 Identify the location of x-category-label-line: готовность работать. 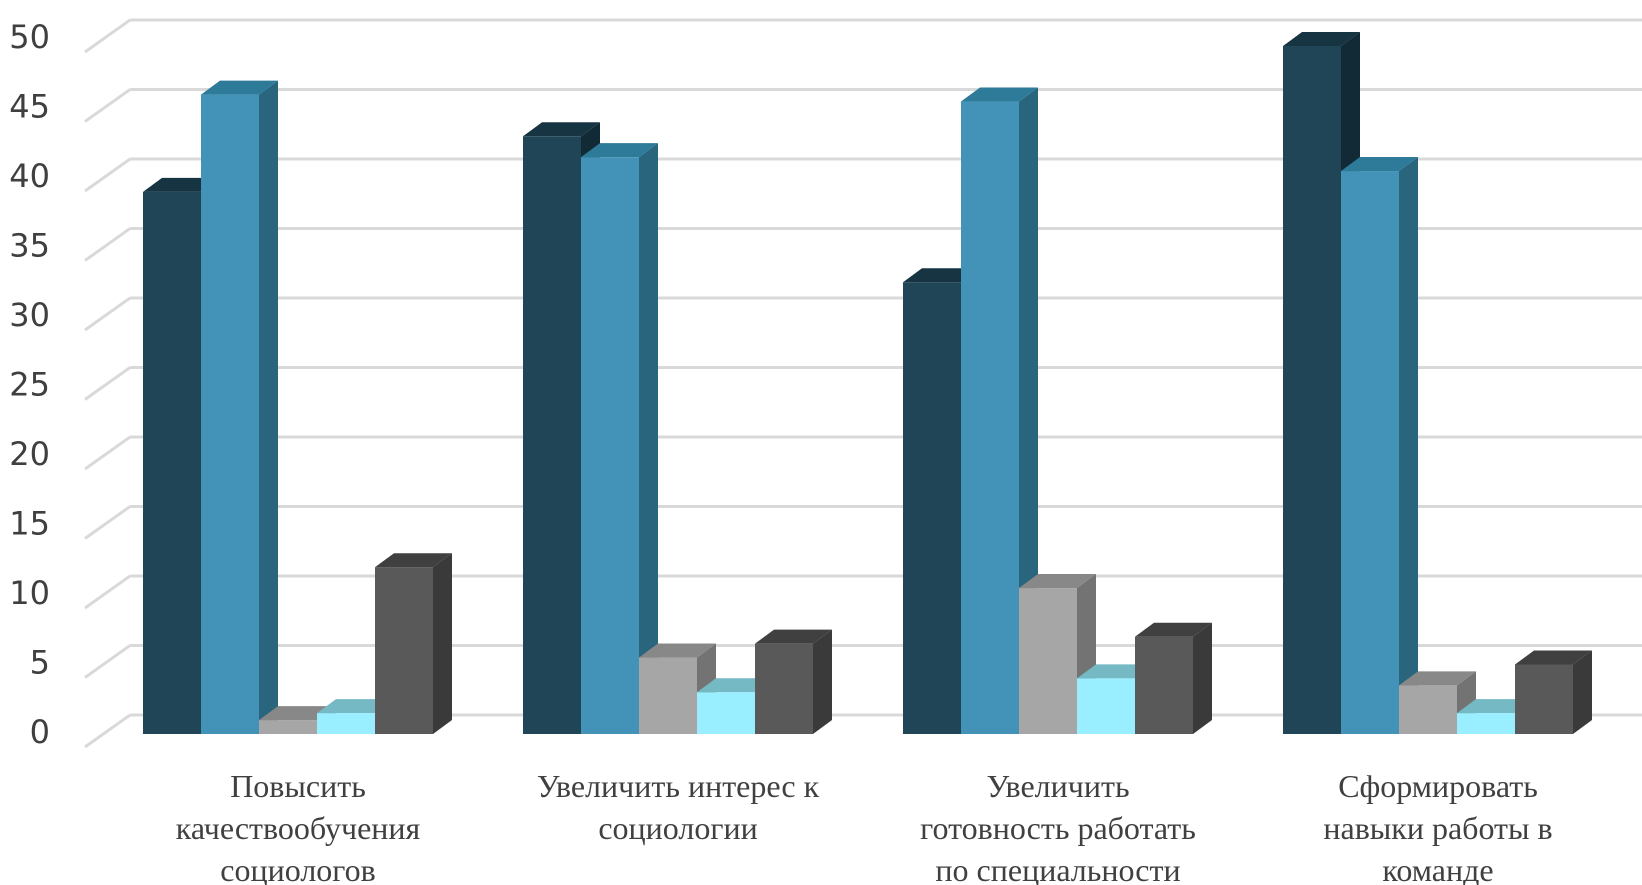
(1058, 828).